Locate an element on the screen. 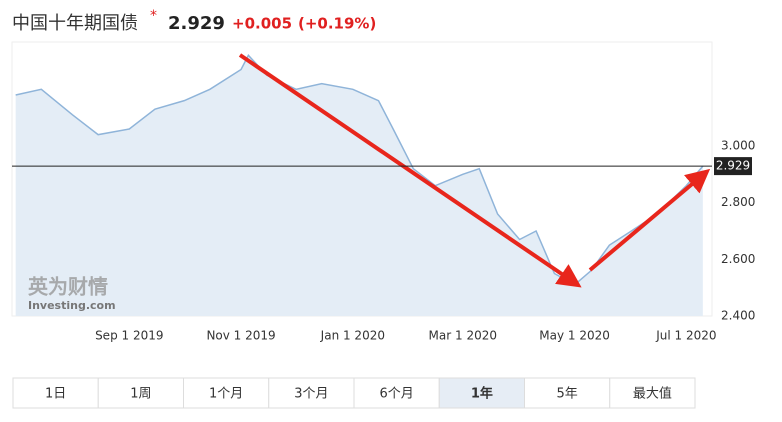 The height and width of the screenshot is (422, 782). y-tick-label: 2.800 is located at coordinates (738, 202).